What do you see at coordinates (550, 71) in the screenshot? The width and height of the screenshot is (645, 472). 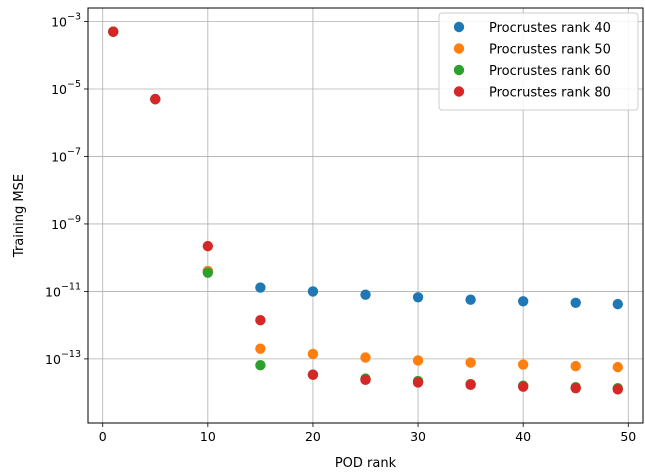 I see `legend-label: Procrustes rank 60` at bounding box center [550, 71].